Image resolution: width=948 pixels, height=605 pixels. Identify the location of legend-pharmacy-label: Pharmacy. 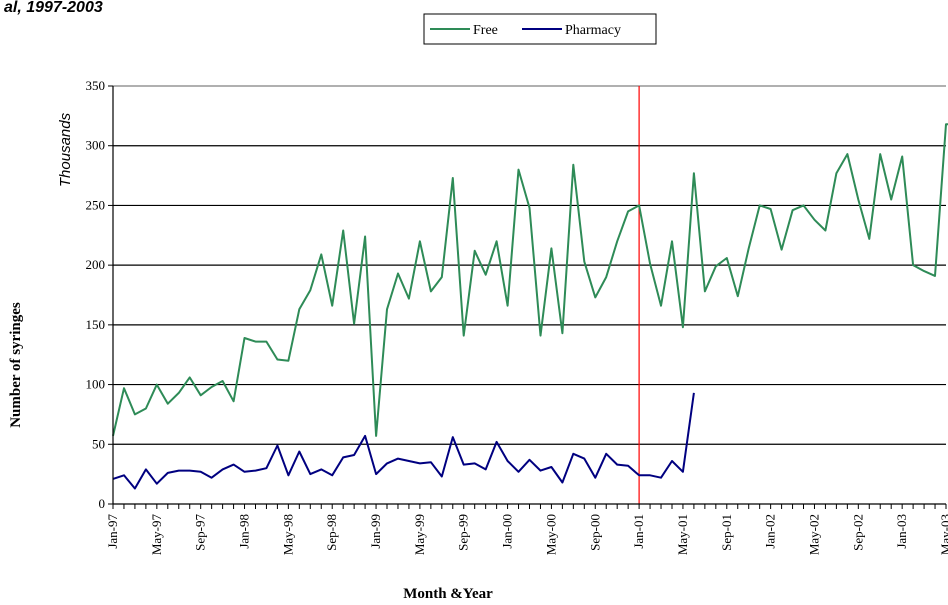
(593, 30).